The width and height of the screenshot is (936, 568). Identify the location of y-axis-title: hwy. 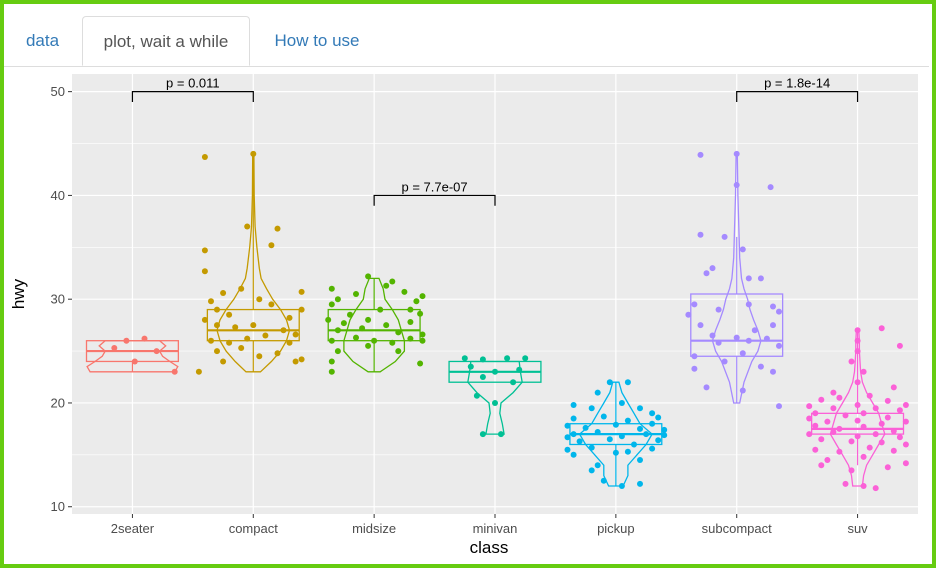
(18, 293).